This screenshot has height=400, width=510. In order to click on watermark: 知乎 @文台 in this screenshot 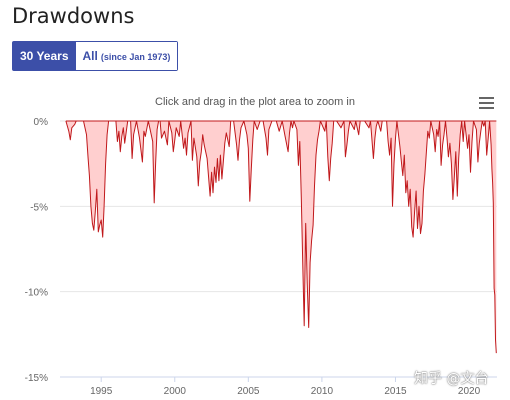, I will do `click(451, 379)`.